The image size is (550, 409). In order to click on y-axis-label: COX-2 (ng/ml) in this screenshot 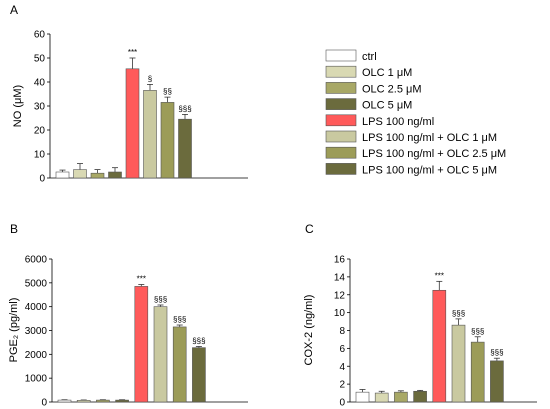, I will do `click(309, 330)`.